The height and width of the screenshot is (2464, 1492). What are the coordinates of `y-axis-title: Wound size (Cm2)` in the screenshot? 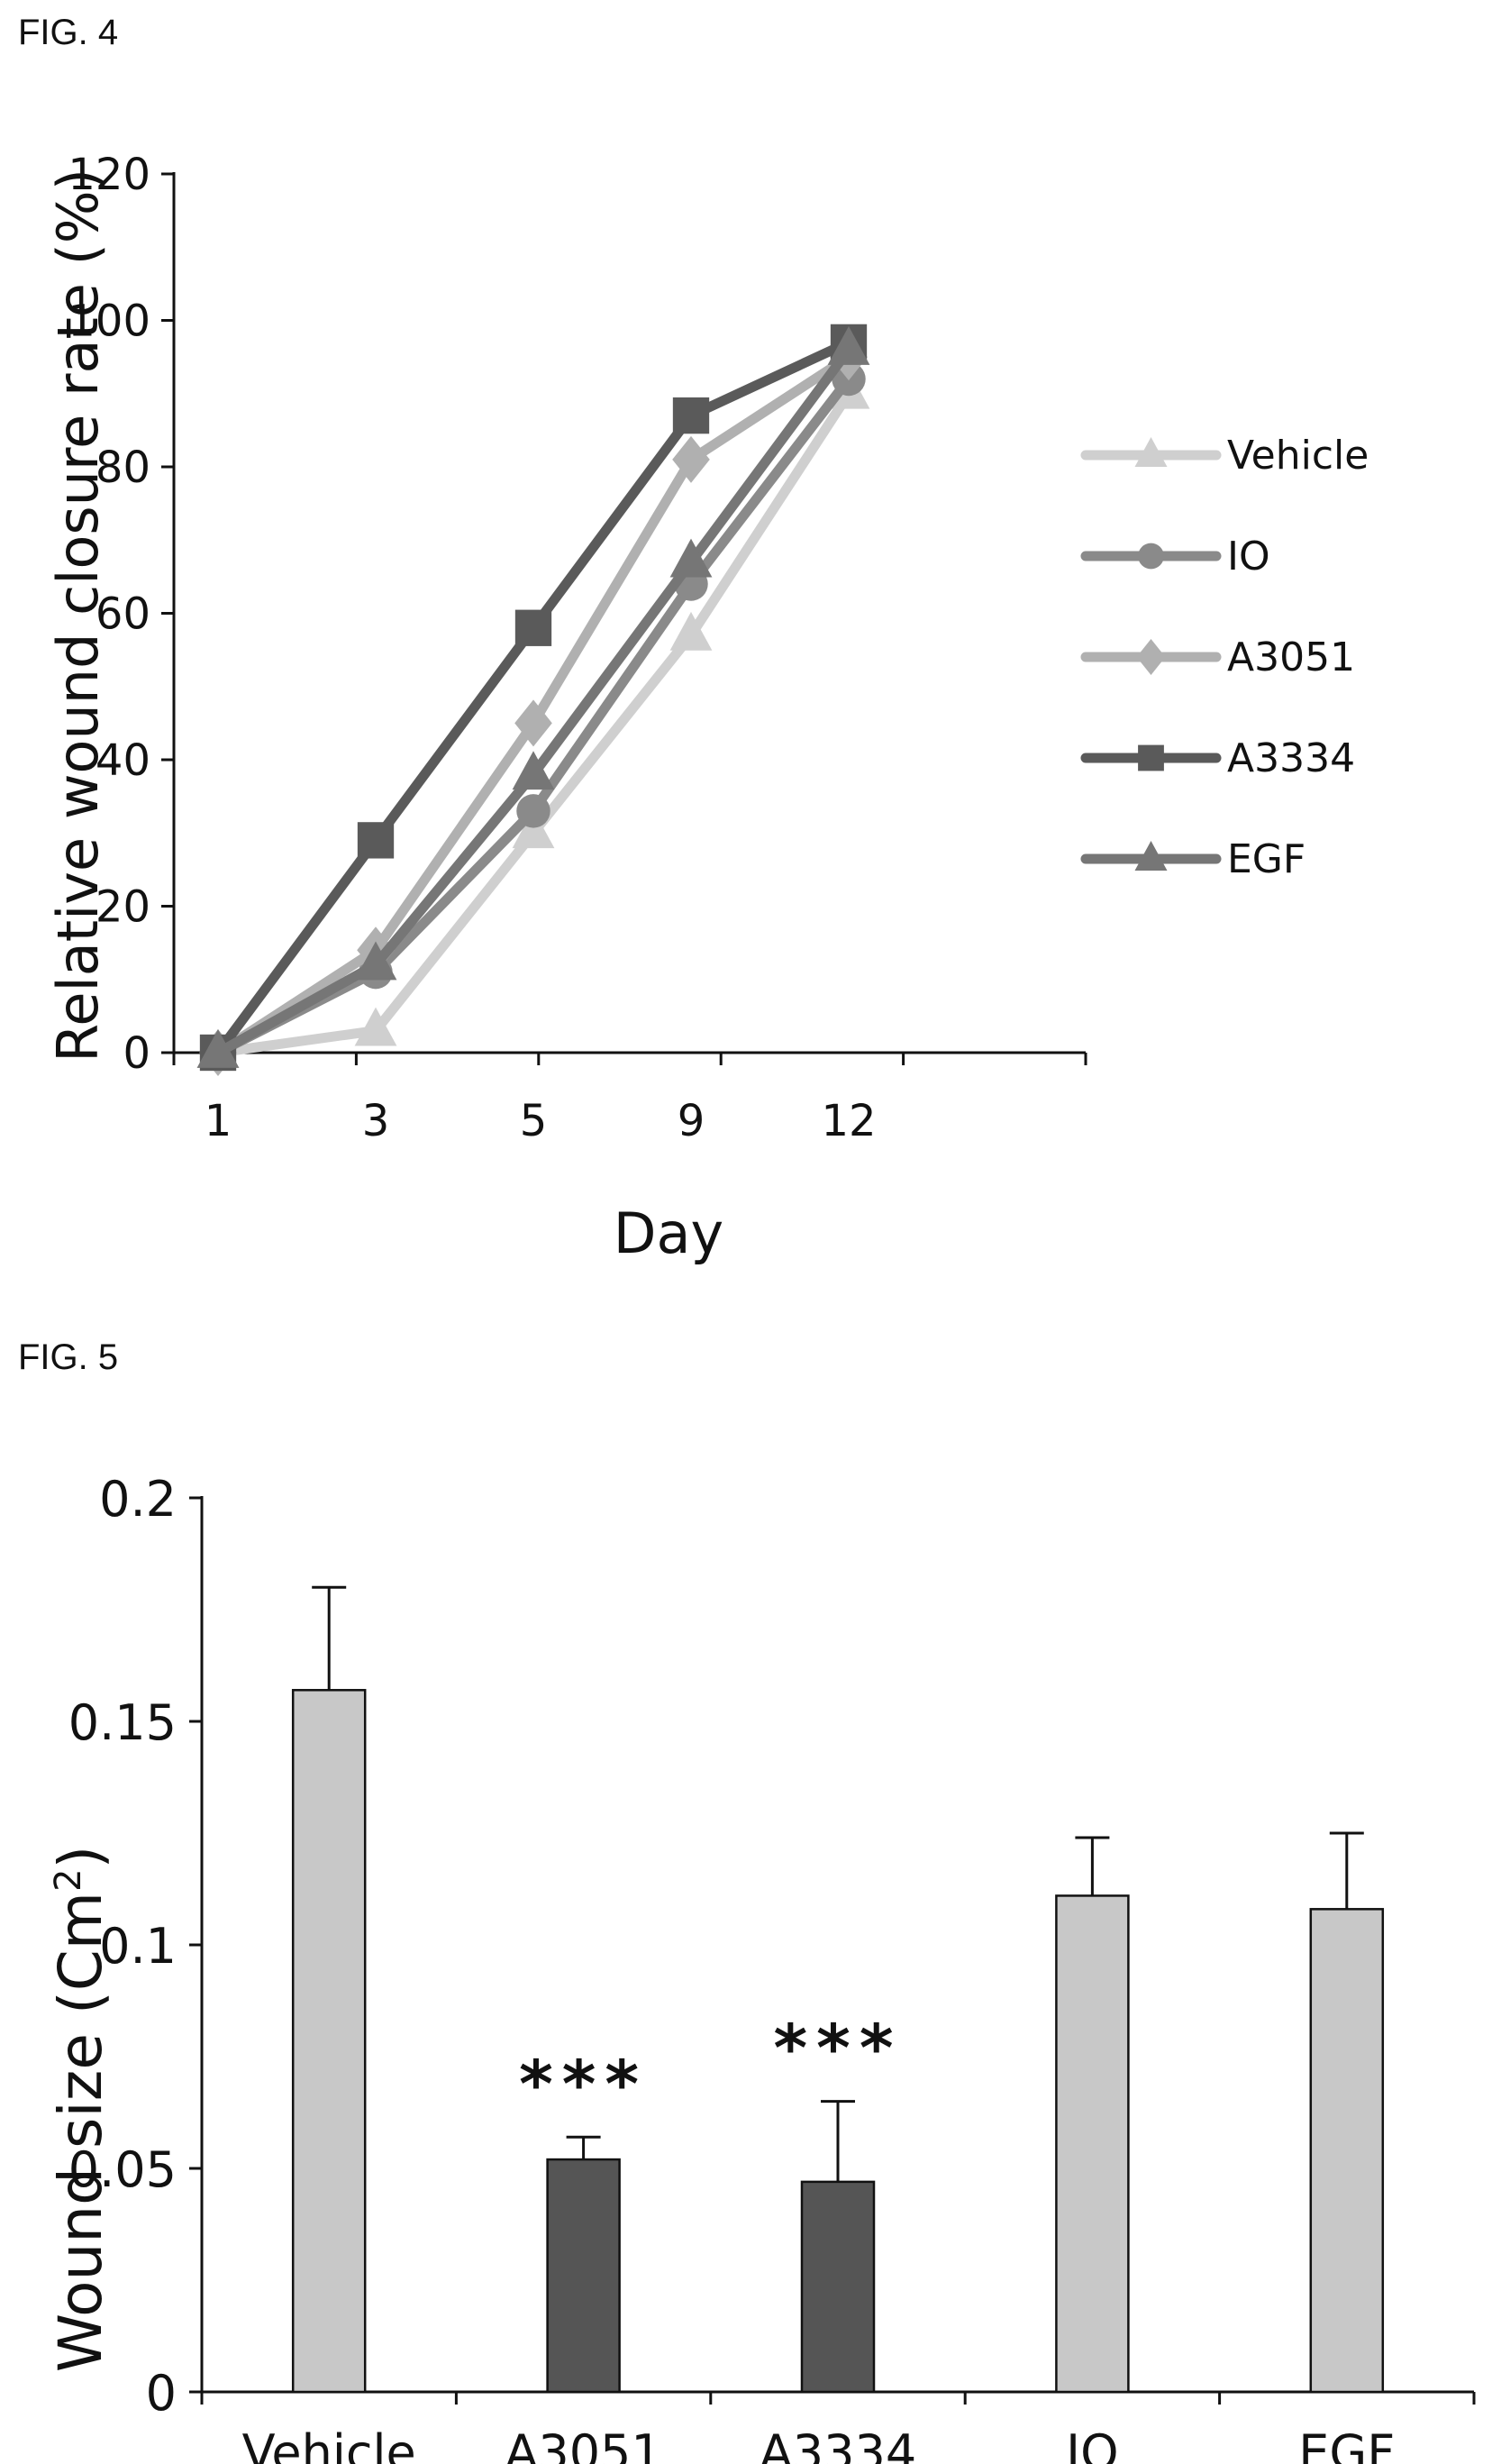 It's located at (80, 2109).